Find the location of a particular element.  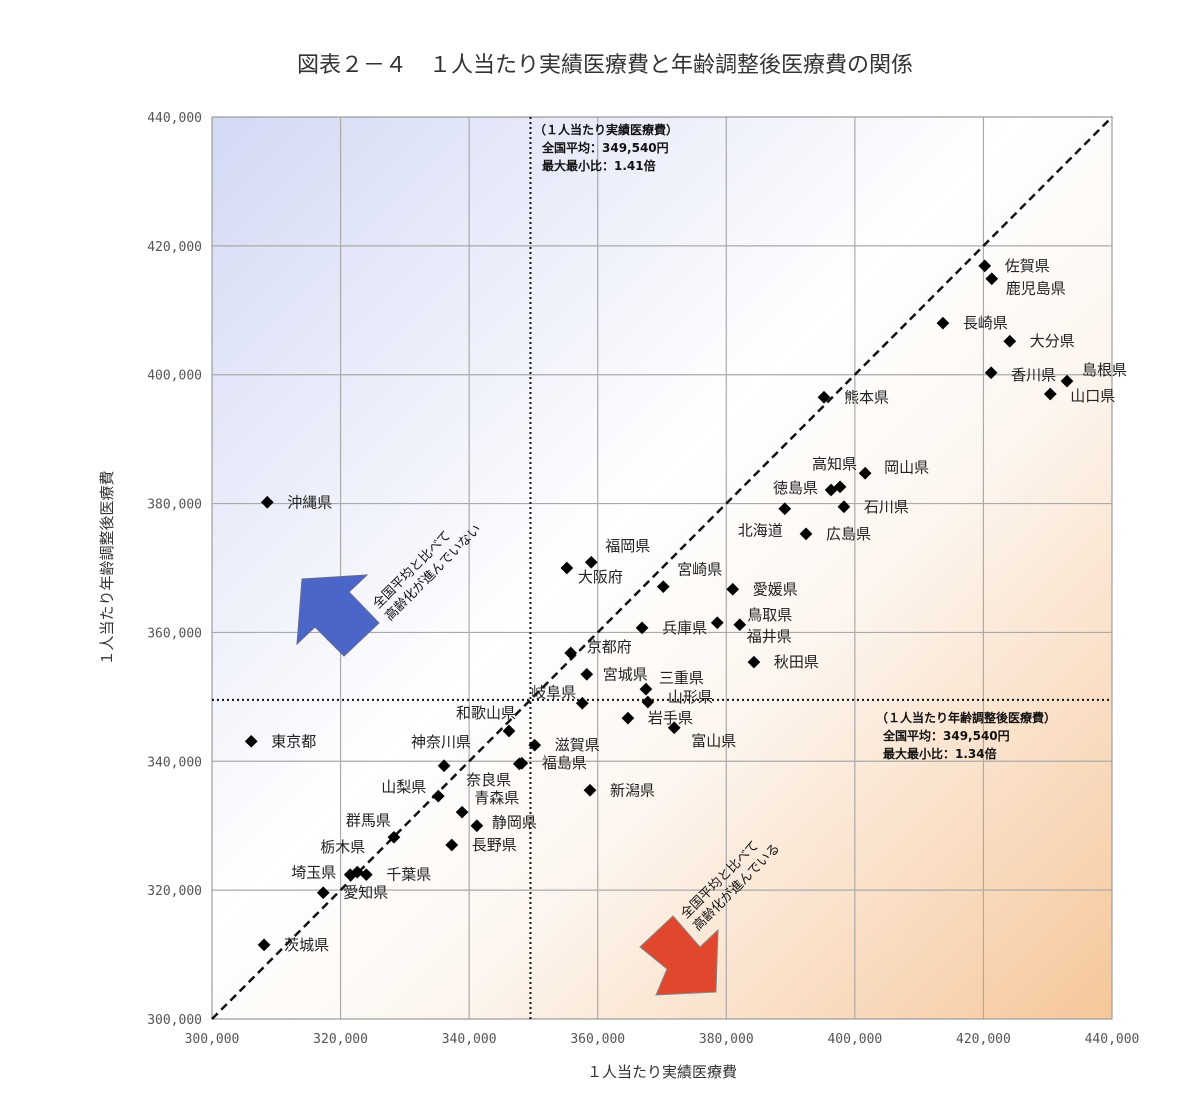

y-tick-label: 360,000 is located at coordinates (174, 633).